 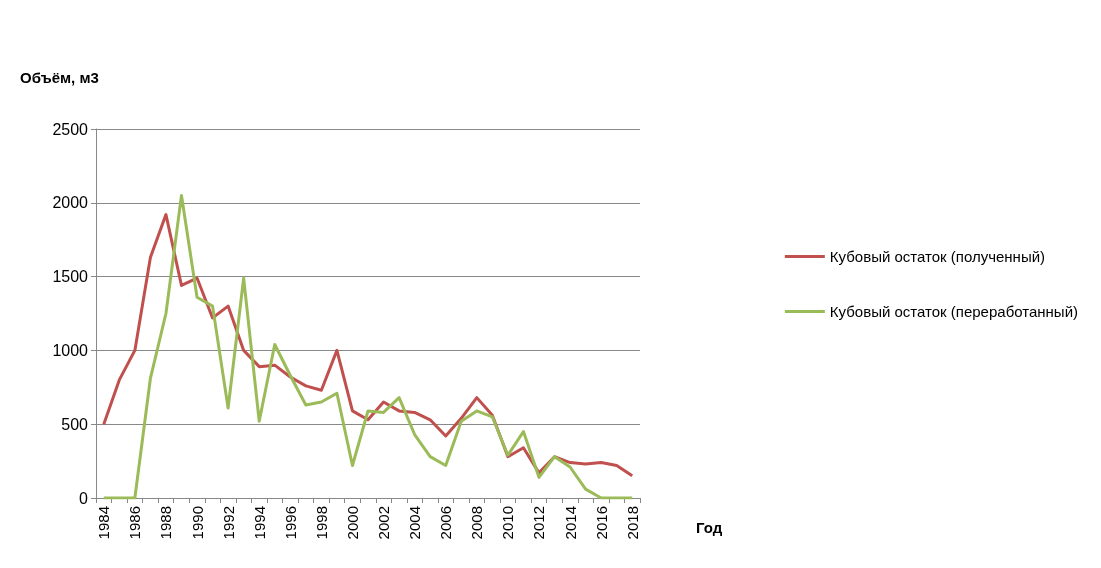 I want to click on y-tick-label: 1500, so click(x=70, y=277).